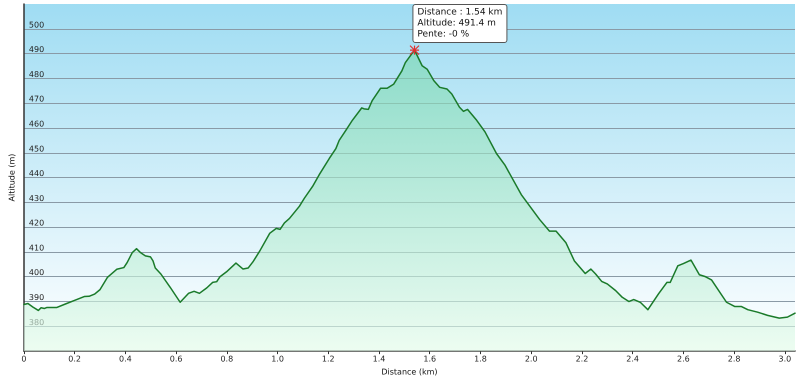 The image size is (800, 381). I want to click on y-tick-label: 410, so click(36, 247).